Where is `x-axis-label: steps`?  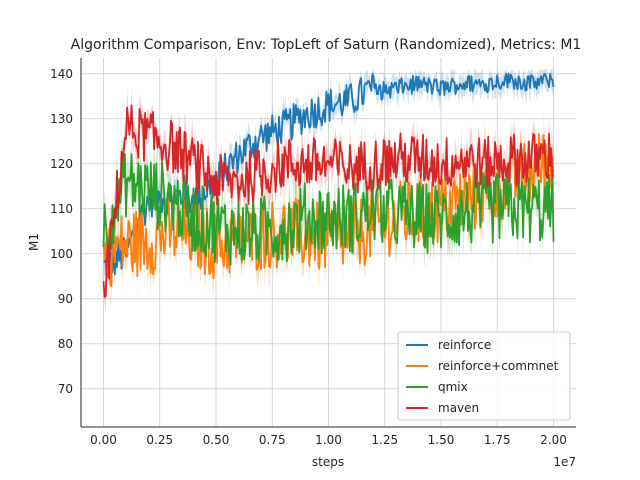
x-axis-label: steps is located at coordinates (328, 462).